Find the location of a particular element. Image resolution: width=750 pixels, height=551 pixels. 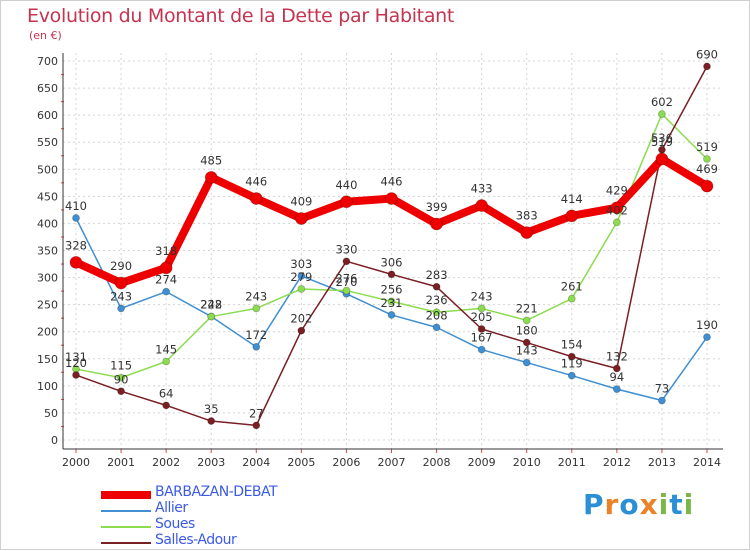

x-tick-label: 2013 is located at coordinates (662, 462).